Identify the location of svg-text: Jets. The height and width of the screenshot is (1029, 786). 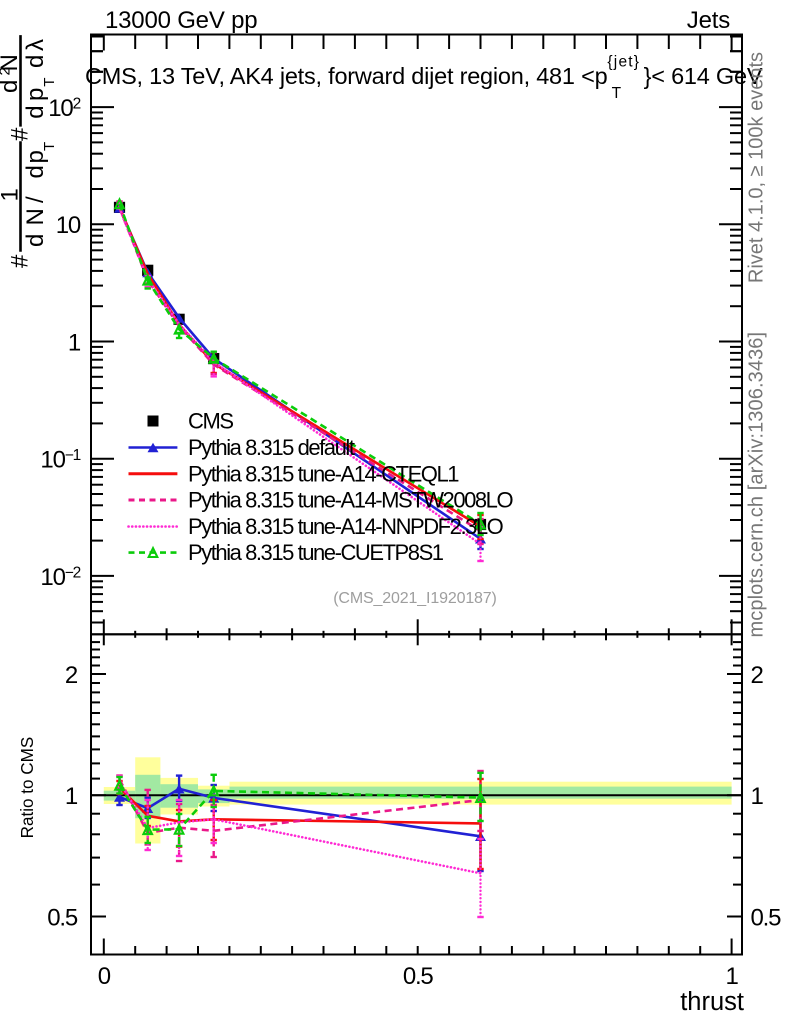
(708, 20).